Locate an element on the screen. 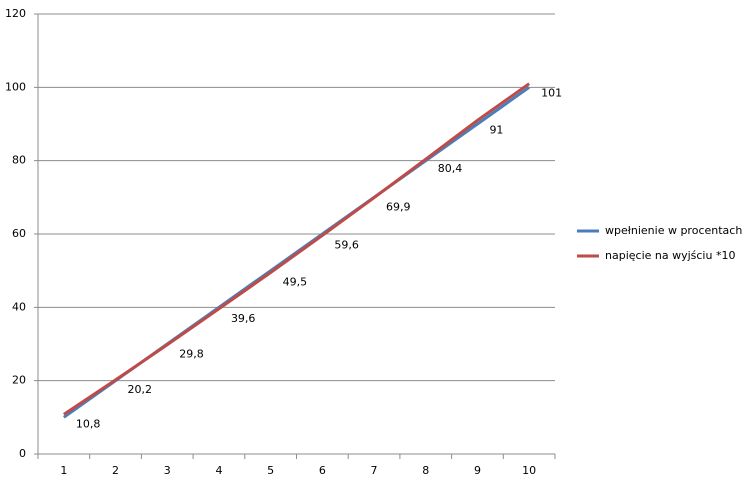  data-label: 80,4 is located at coordinates (450, 168).